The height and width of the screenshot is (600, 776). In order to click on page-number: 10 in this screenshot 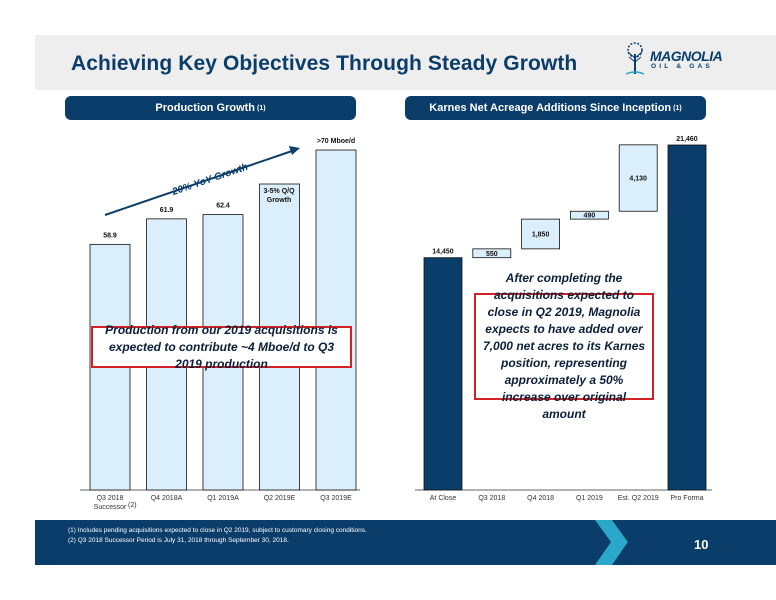, I will do `click(701, 544)`.